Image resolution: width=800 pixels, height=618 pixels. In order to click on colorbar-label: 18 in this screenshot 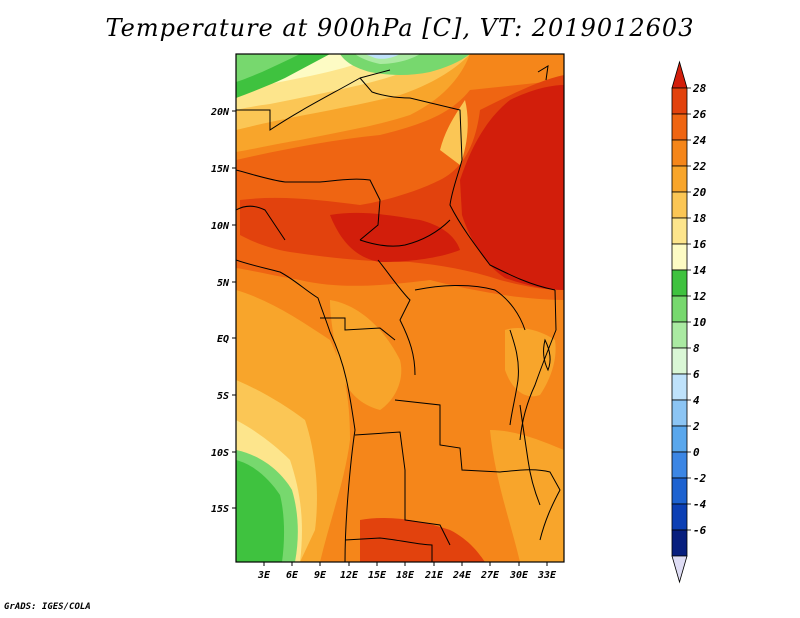, I will do `click(700, 218)`.